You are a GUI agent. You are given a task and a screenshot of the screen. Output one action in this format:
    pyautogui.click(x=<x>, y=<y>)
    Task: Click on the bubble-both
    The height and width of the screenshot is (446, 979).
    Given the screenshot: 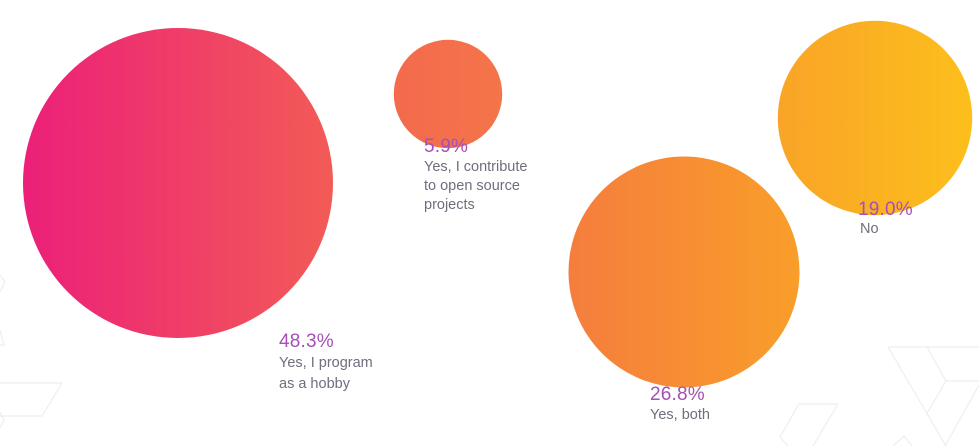 What is the action you would take?
    pyautogui.click(x=684, y=272)
    